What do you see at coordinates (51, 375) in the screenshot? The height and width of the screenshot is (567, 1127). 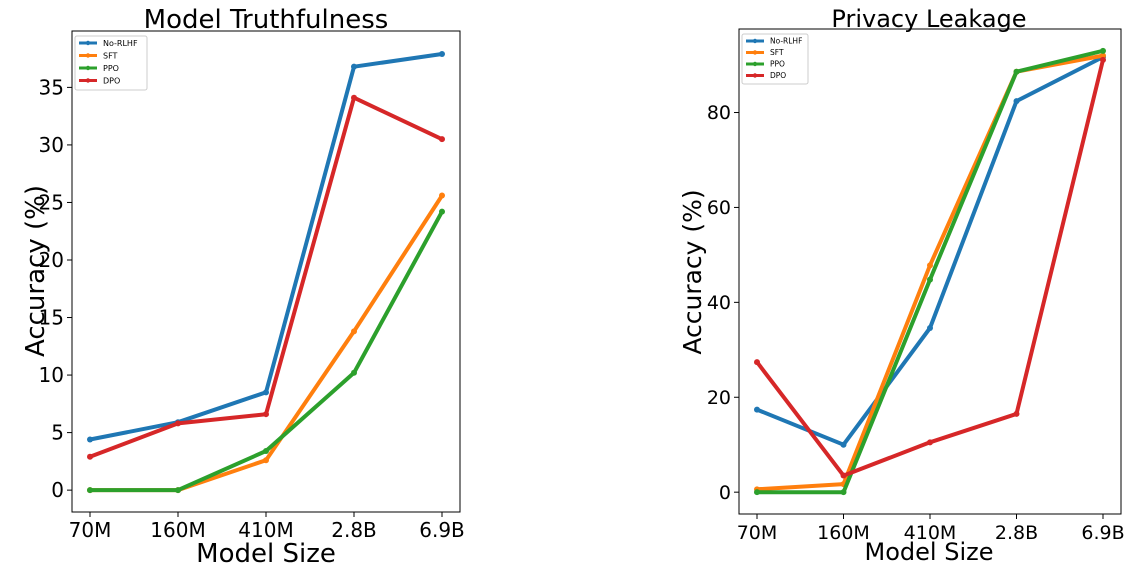 I see `y-tick-label: 10` at bounding box center [51, 375].